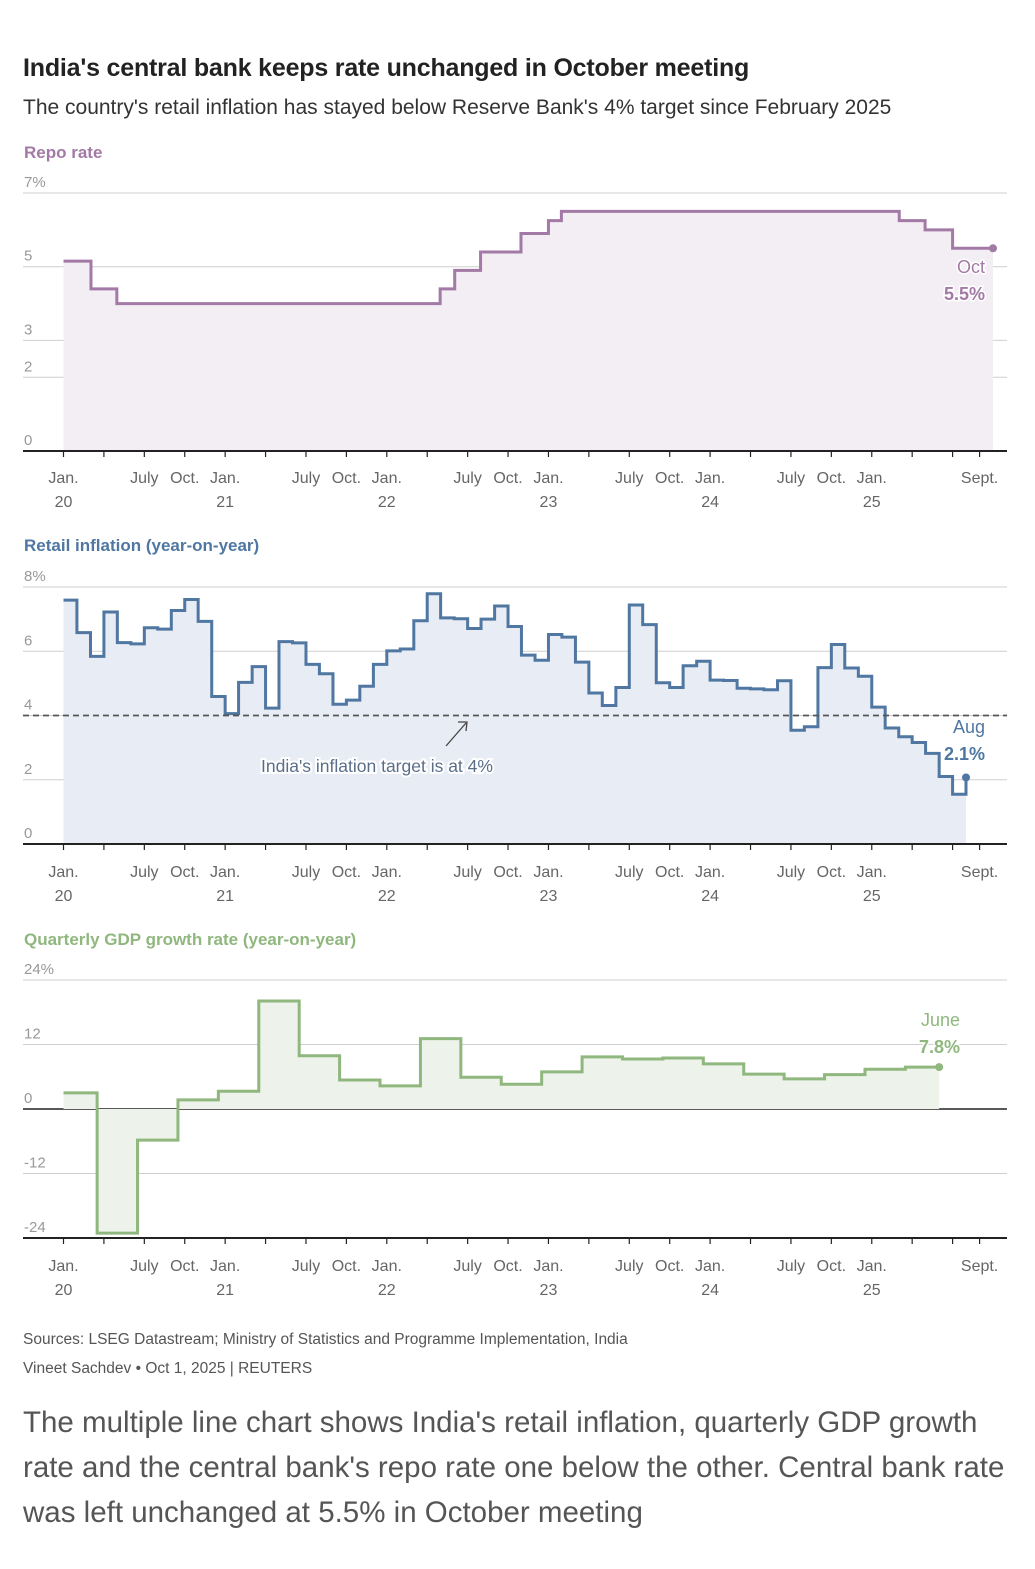 Image resolution: width=1035 pixels, height=1569 pixels. I want to click on inflation-y-tick-label: 0, so click(28, 833).